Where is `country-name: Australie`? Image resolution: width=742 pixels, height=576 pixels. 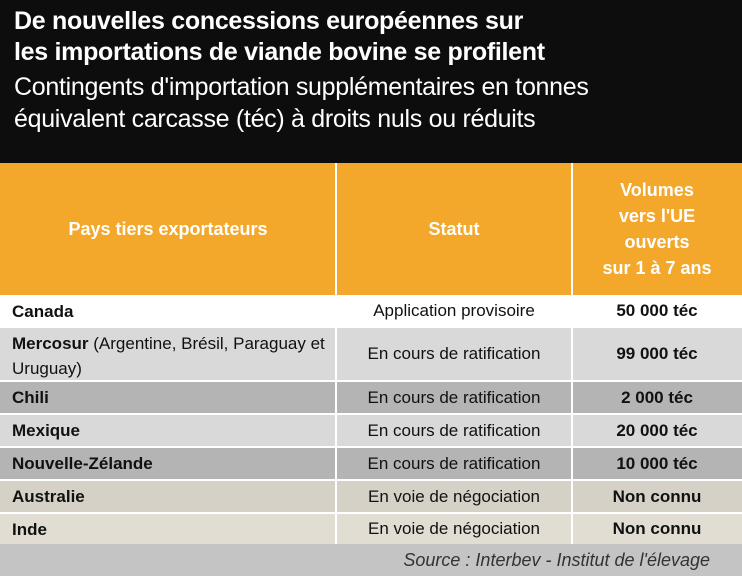
country-name: Australie is located at coordinates (48, 496).